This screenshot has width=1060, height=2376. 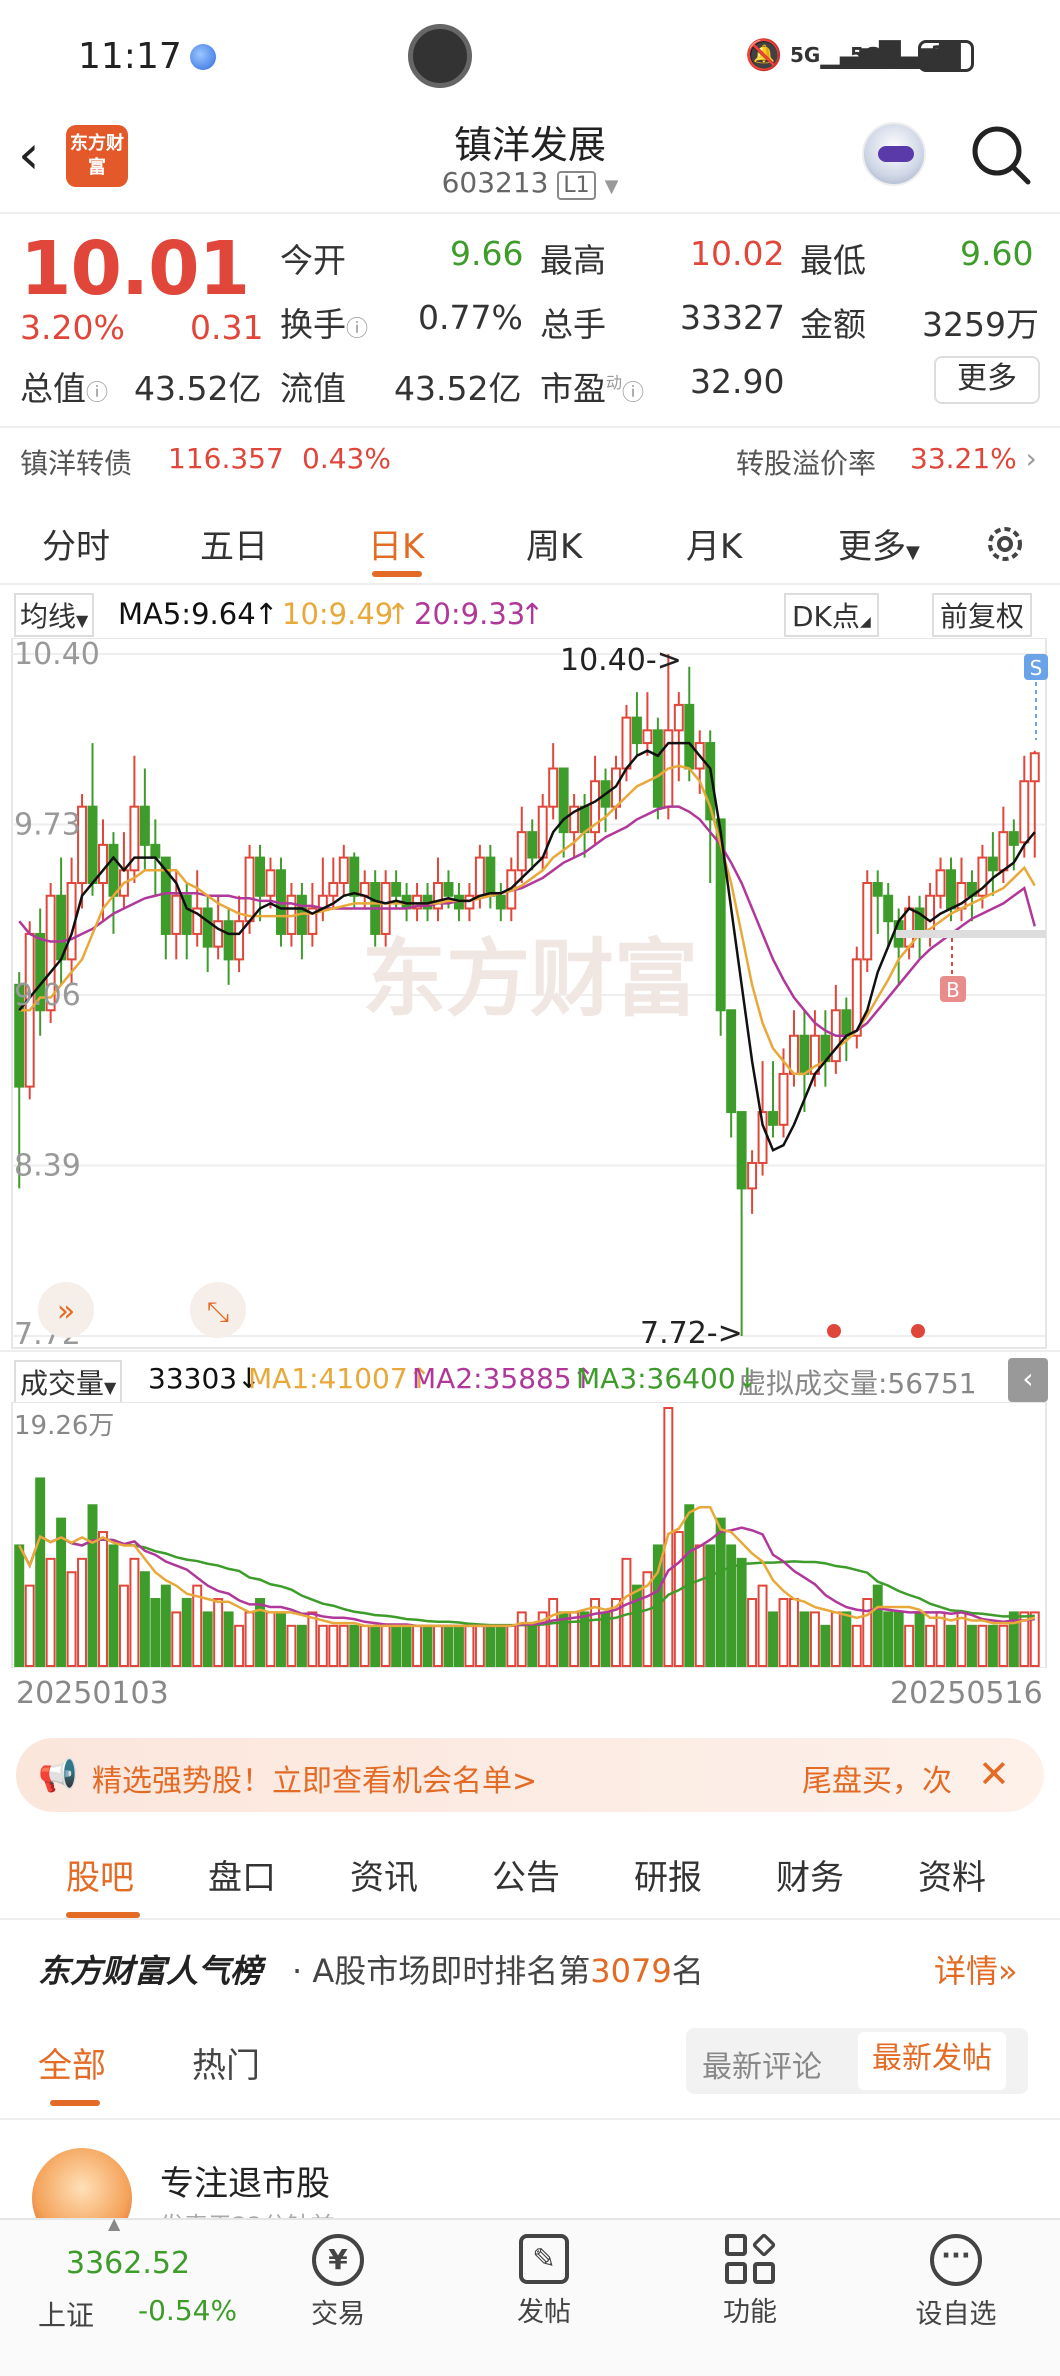 I want to click on y-axis-label: 9.06, so click(x=47, y=995).